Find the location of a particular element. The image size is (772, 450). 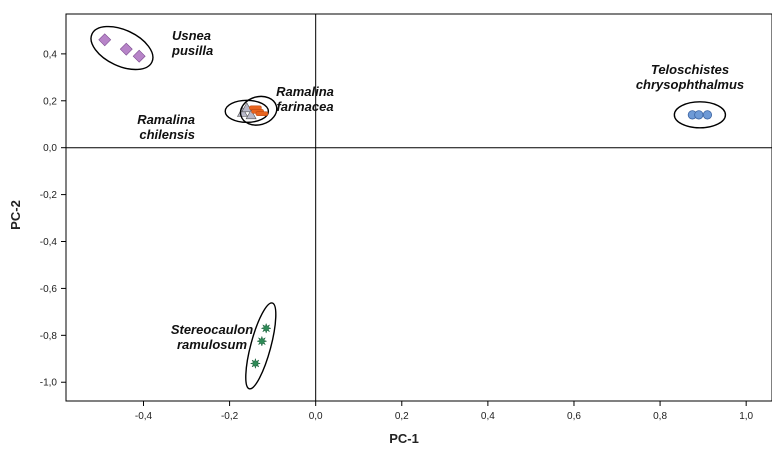

group-usnea-pusilla: Usnea pusilla is located at coordinates (151, 48).